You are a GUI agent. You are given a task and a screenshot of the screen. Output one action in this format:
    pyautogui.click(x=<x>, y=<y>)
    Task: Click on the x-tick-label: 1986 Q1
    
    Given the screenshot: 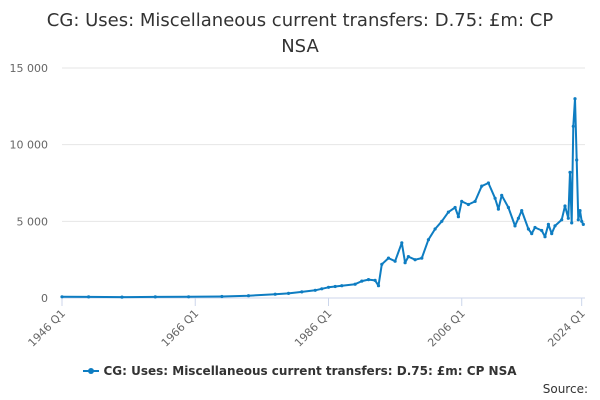 What is the action you would take?
    pyautogui.click(x=313, y=328)
    